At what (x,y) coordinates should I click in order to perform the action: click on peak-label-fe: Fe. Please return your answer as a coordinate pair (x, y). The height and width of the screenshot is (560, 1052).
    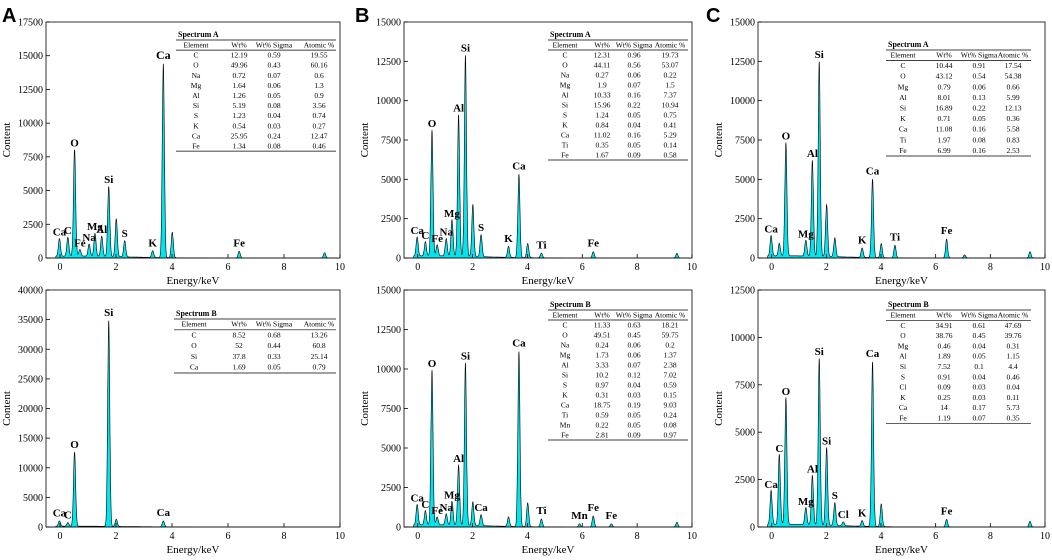
    Looking at the image, I should click on (947, 511).